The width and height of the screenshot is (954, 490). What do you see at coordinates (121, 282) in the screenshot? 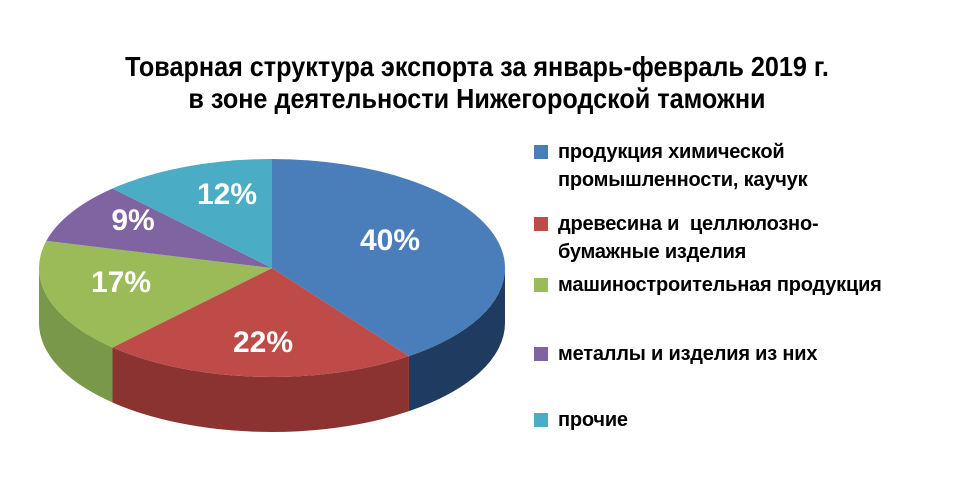
I see `pie-slice-label-2: 17%` at bounding box center [121, 282].